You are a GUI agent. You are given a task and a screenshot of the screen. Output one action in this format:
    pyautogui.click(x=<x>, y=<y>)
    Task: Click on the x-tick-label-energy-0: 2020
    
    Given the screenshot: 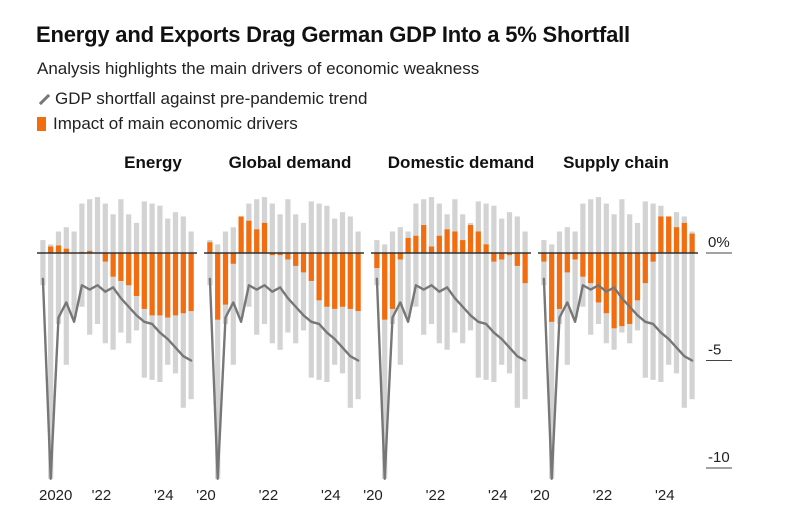 What is the action you would take?
    pyautogui.click(x=55, y=495)
    